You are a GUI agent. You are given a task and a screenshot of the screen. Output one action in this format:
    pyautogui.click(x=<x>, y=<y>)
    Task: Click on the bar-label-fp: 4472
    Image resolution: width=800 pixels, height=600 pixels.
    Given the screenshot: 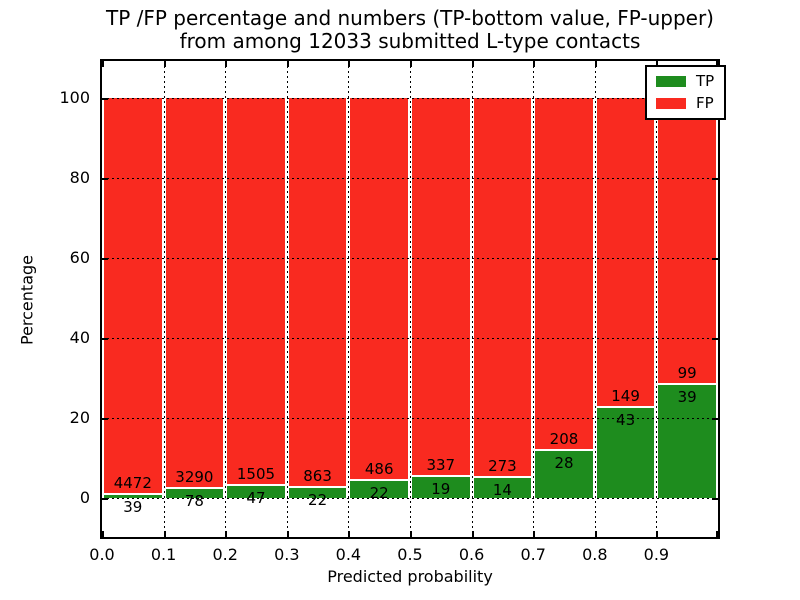 What is the action you would take?
    pyautogui.click(x=132, y=482)
    